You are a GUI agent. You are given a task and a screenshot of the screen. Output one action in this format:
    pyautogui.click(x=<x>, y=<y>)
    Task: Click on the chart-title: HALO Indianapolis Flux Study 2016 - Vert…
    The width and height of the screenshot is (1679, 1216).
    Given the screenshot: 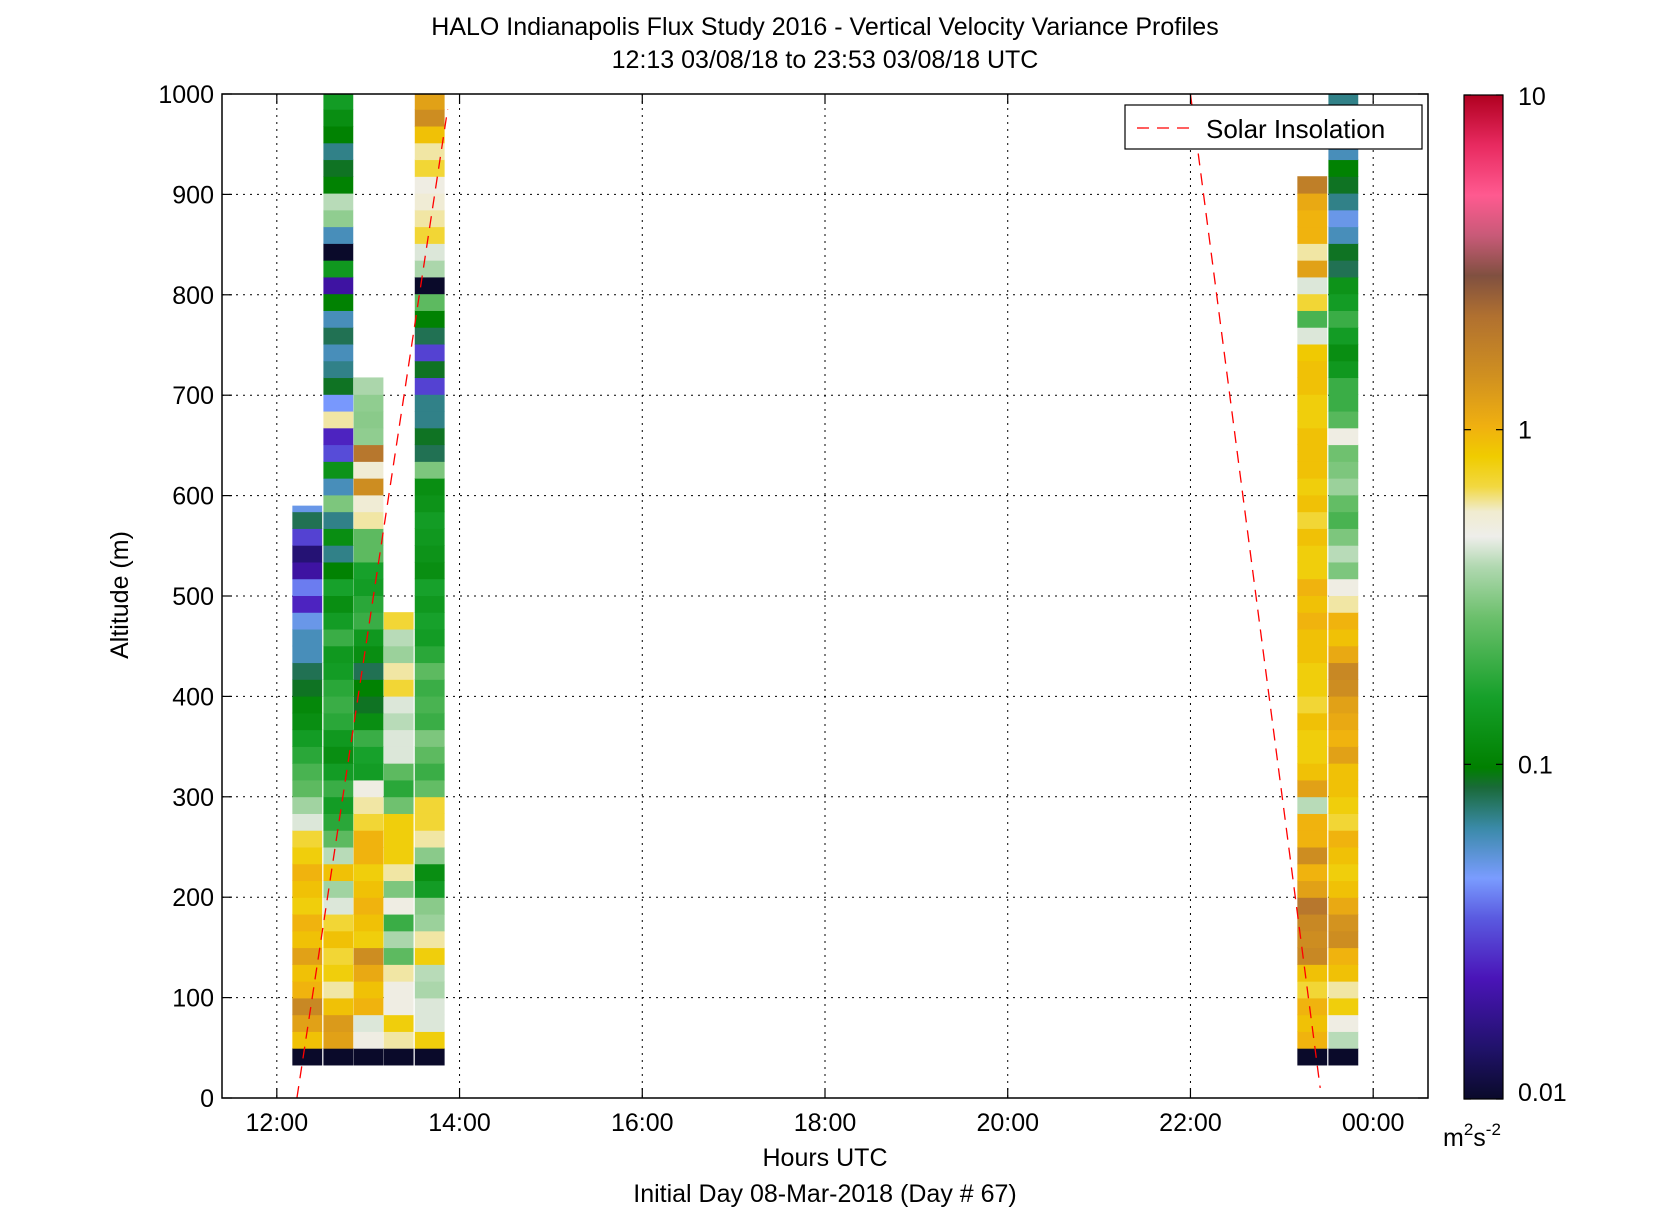 What is the action you would take?
    pyautogui.click(x=824, y=27)
    